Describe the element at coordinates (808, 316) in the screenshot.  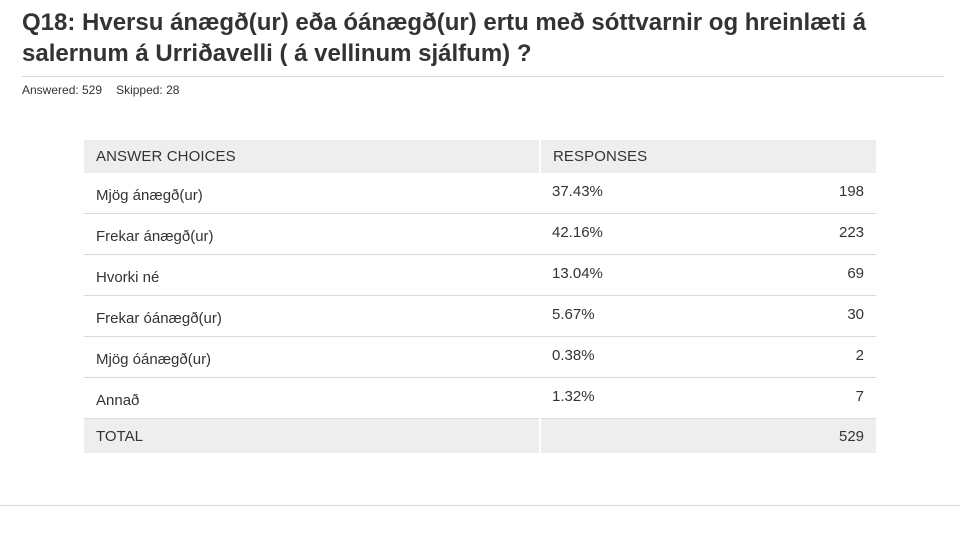
I see `response-count: 30` at that location.